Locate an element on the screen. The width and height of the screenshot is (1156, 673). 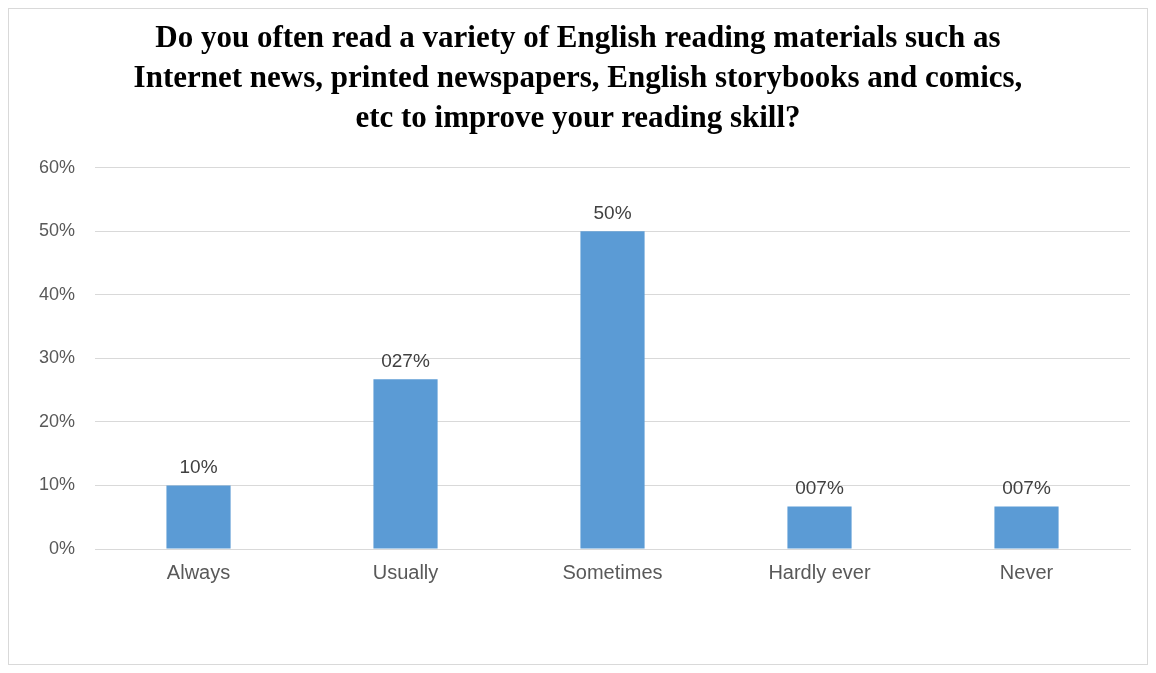
y-tick-label: 0% is located at coordinates (62, 547).